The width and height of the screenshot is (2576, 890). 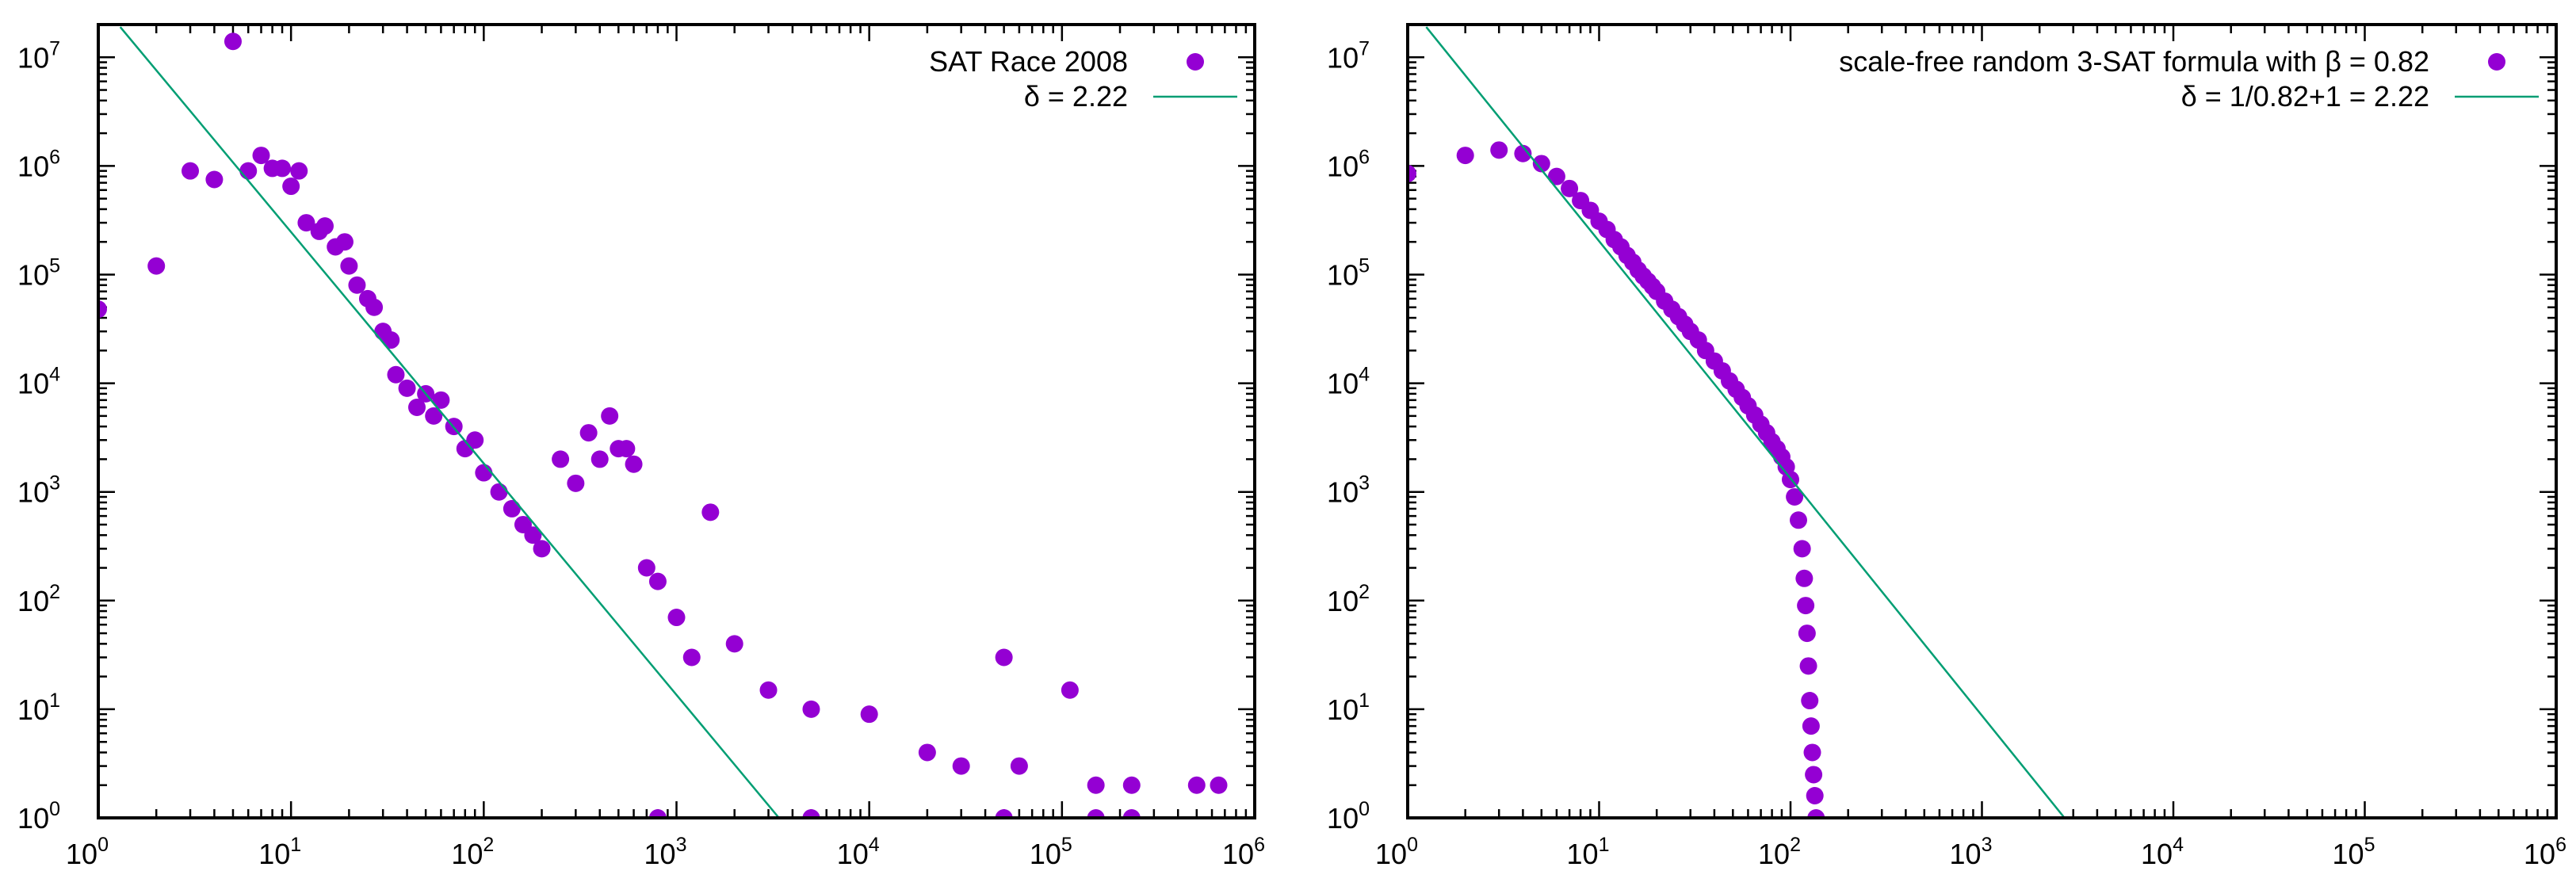 I want to click on y-tick-label: 10⁷, so click(x=38, y=55).